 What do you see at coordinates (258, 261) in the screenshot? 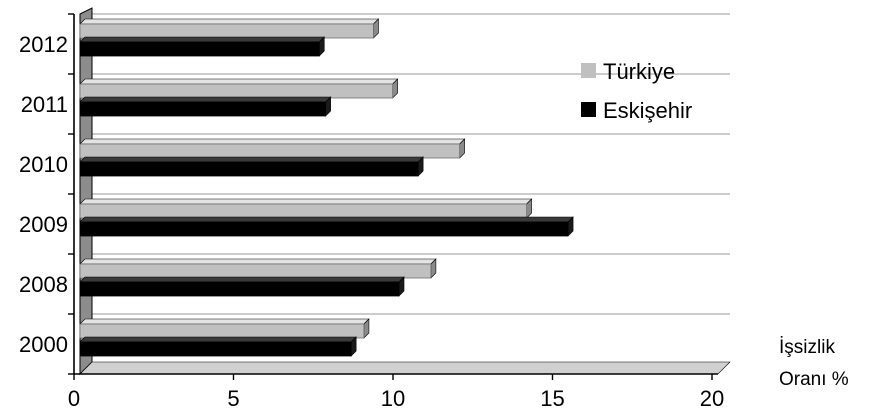
I see `bar-top-Türkiye-2008` at bounding box center [258, 261].